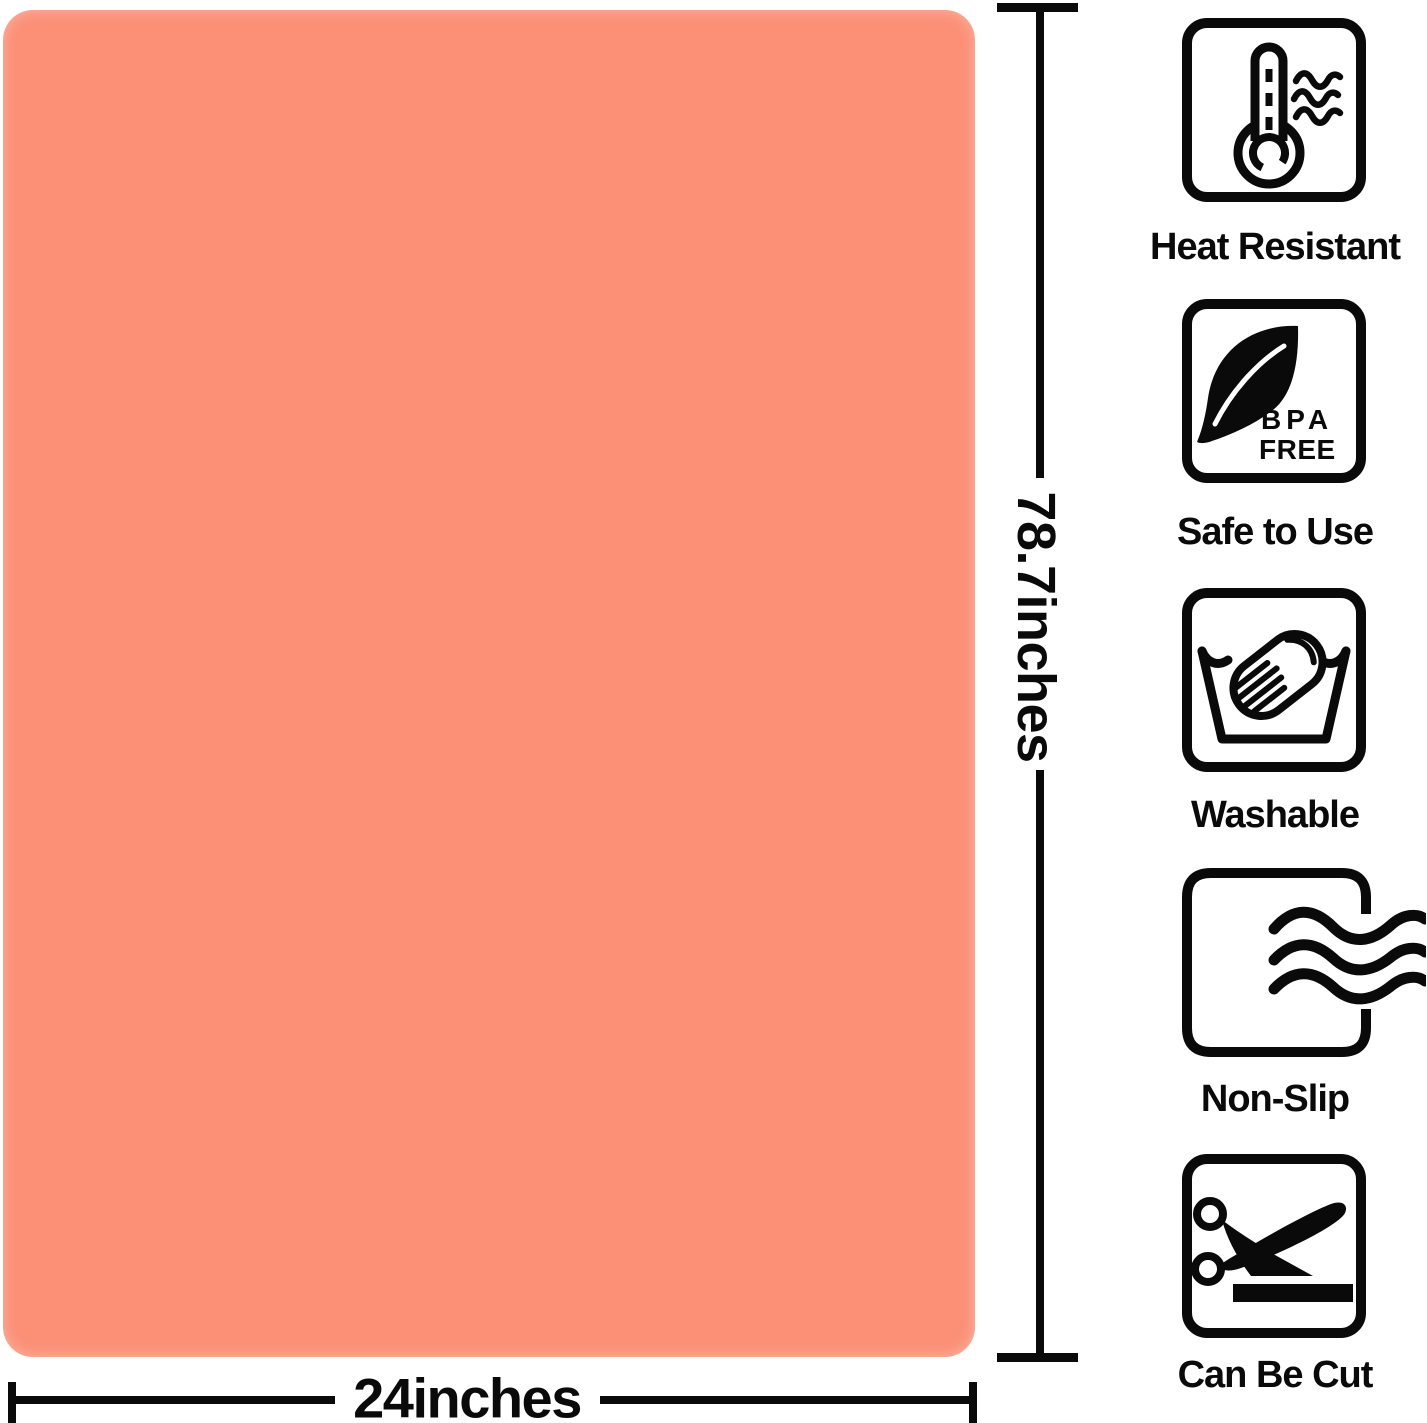 The height and width of the screenshot is (1423, 1427). I want to click on mat-being-cut, so click(1293, 1293).